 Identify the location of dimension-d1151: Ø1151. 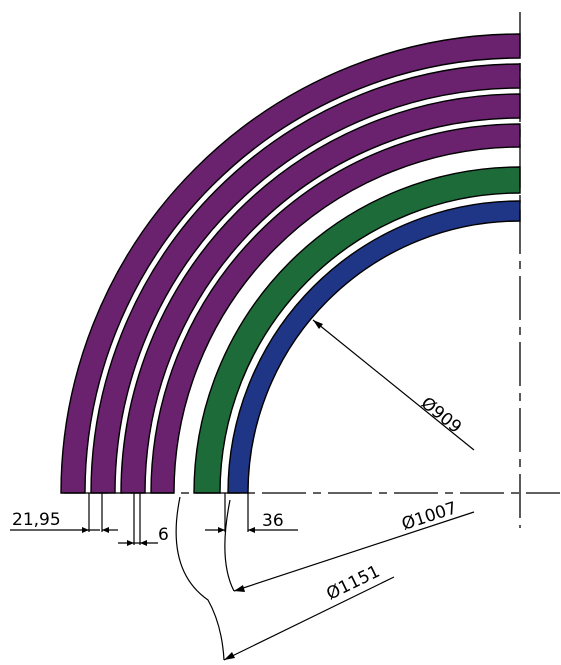
(285, 578).